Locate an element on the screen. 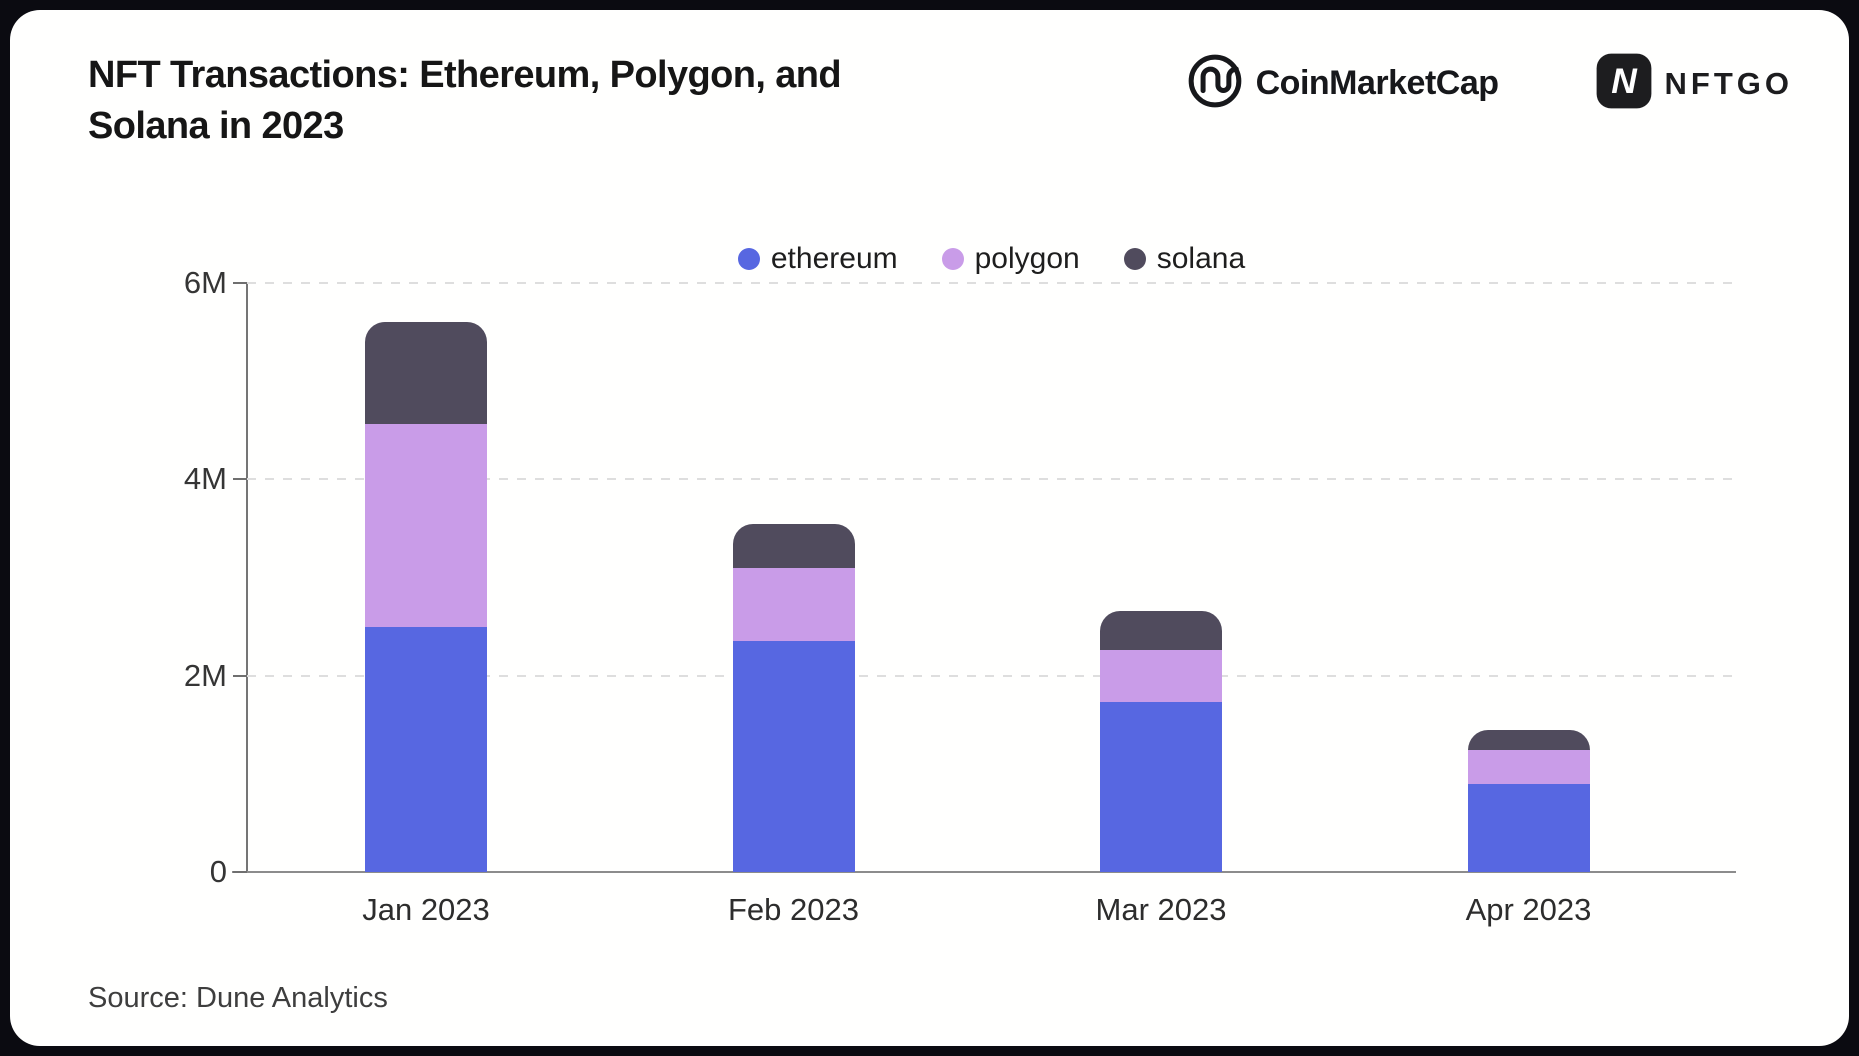  source-caption: Source: Dune Analytics is located at coordinates (238, 998).